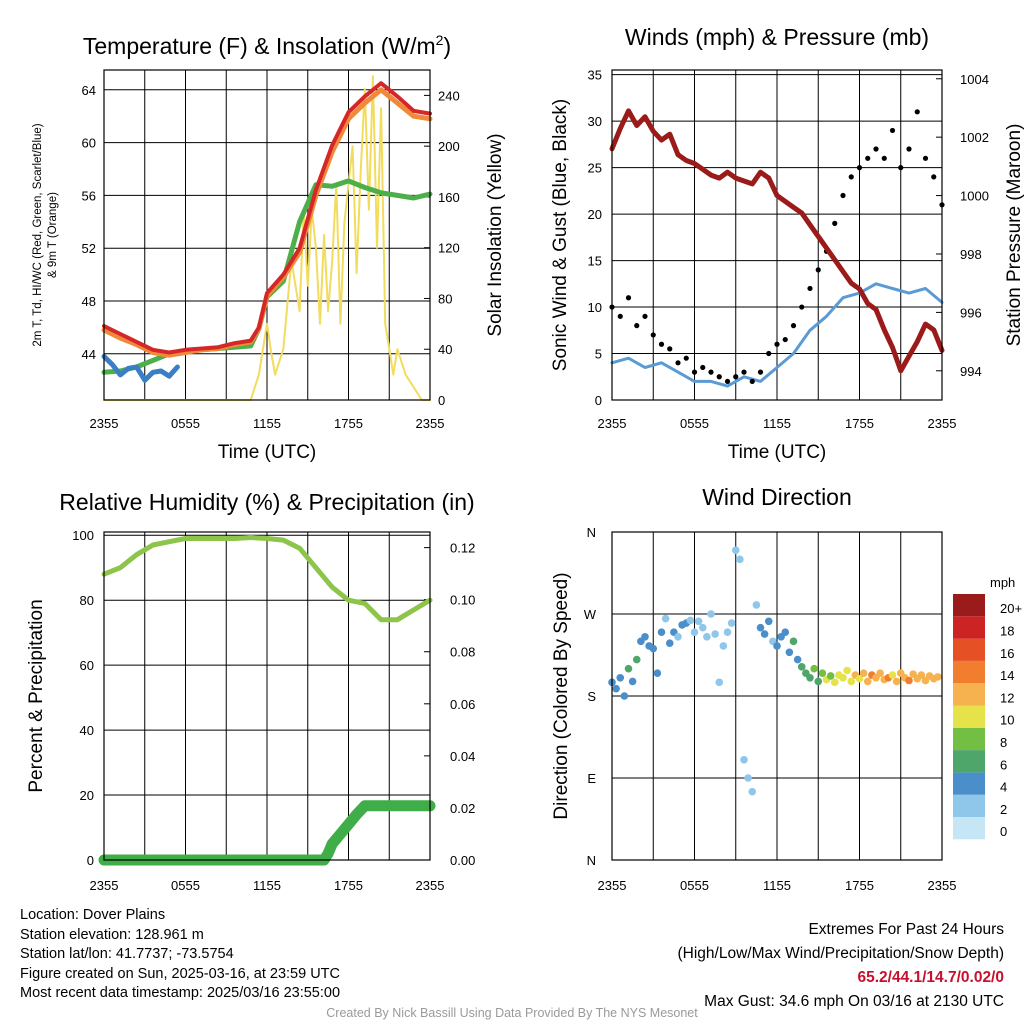 This screenshot has height=1024, width=1024. I want to click on y-right-axis-label: Solar Insolation (Yellow), so click(495, 234).